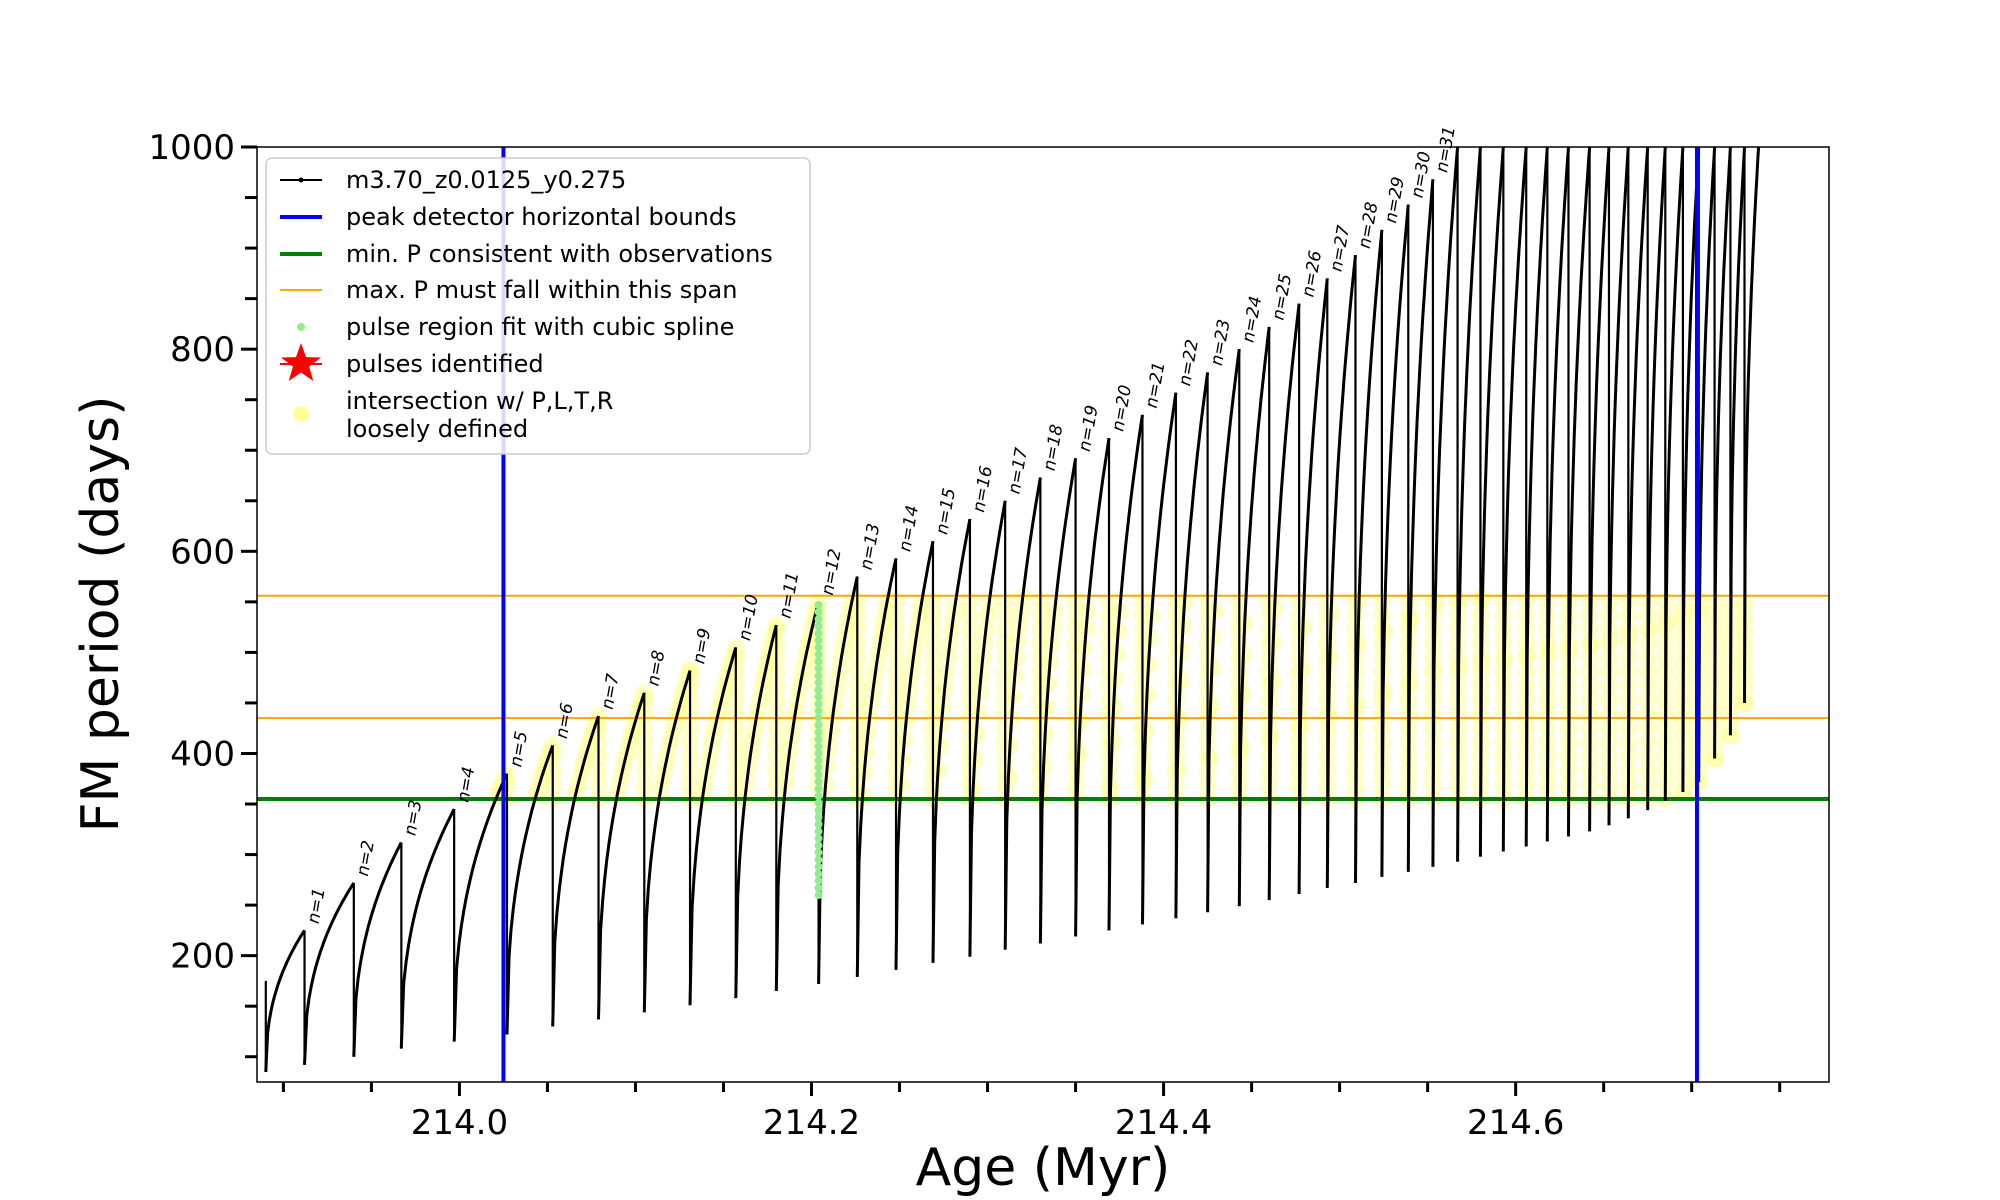 This screenshot has height=1200, width=2000. I want to click on y-tick-label: 200, so click(202, 957).